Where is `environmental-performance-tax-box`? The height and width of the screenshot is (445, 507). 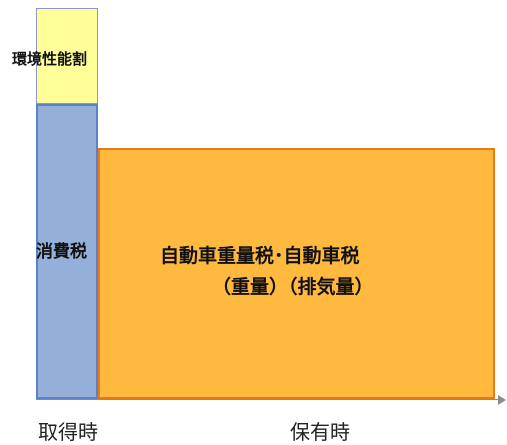 environmental-performance-tax-box is located at coordinates (67, 56).